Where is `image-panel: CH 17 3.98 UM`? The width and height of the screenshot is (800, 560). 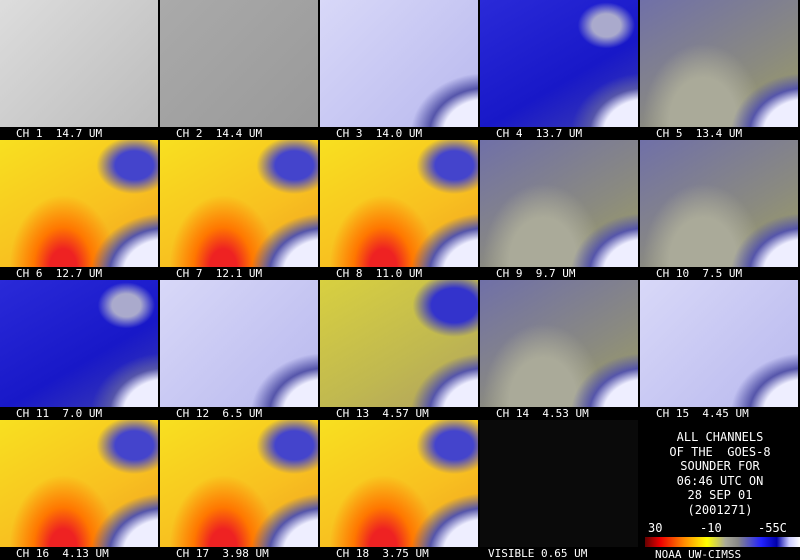
image-panel: CH 17 3.98 UM is located at coordinates (239, 490).